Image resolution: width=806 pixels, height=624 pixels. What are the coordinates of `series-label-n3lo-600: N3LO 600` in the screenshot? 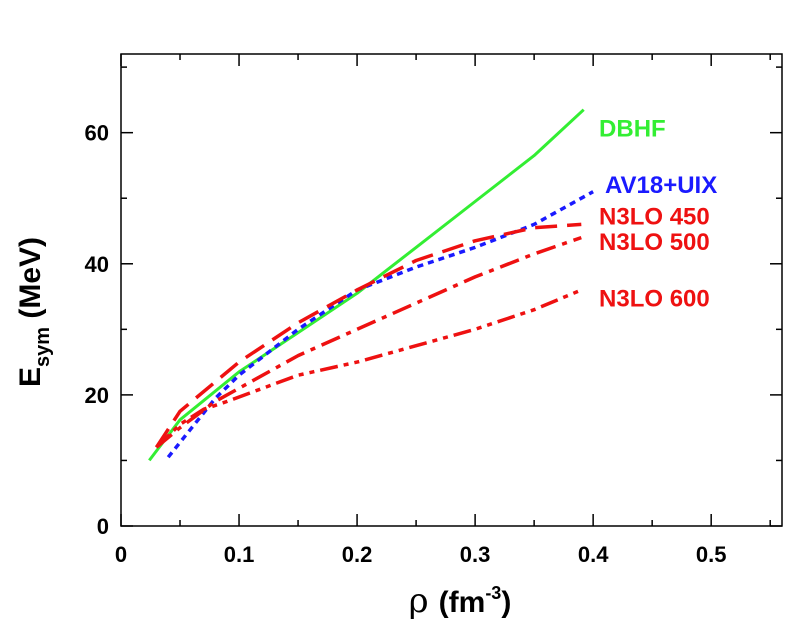 It's located at (654, 298).